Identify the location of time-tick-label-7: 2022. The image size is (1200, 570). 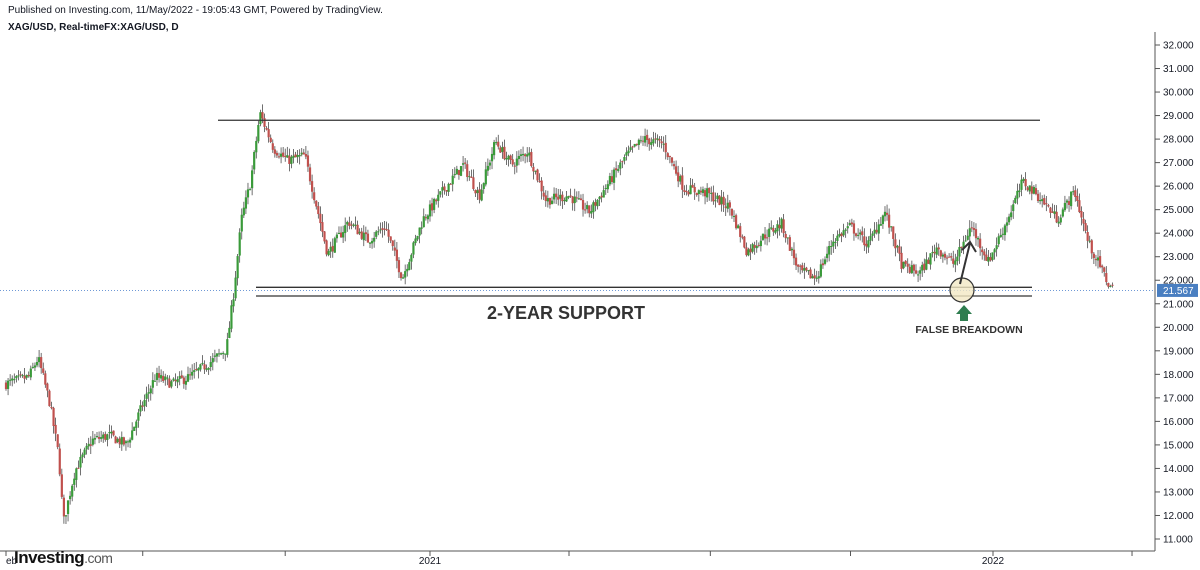
(993, 561).